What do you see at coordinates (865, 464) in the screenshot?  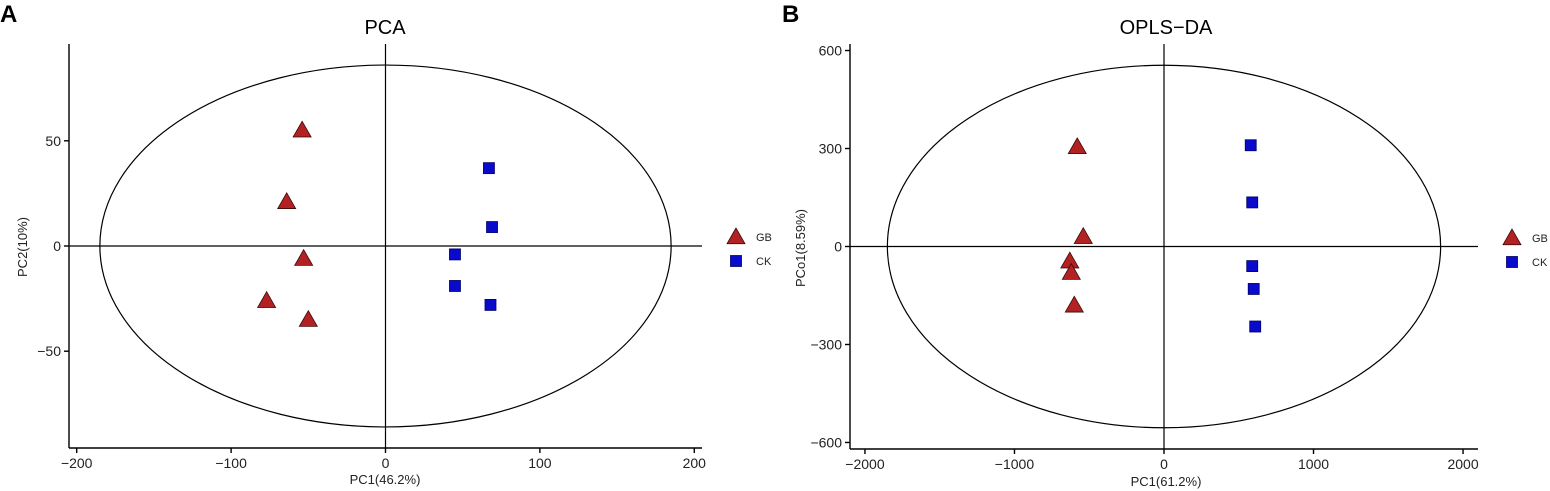 I see `x-tick-label: −2000` at bounding box center [865, 464].